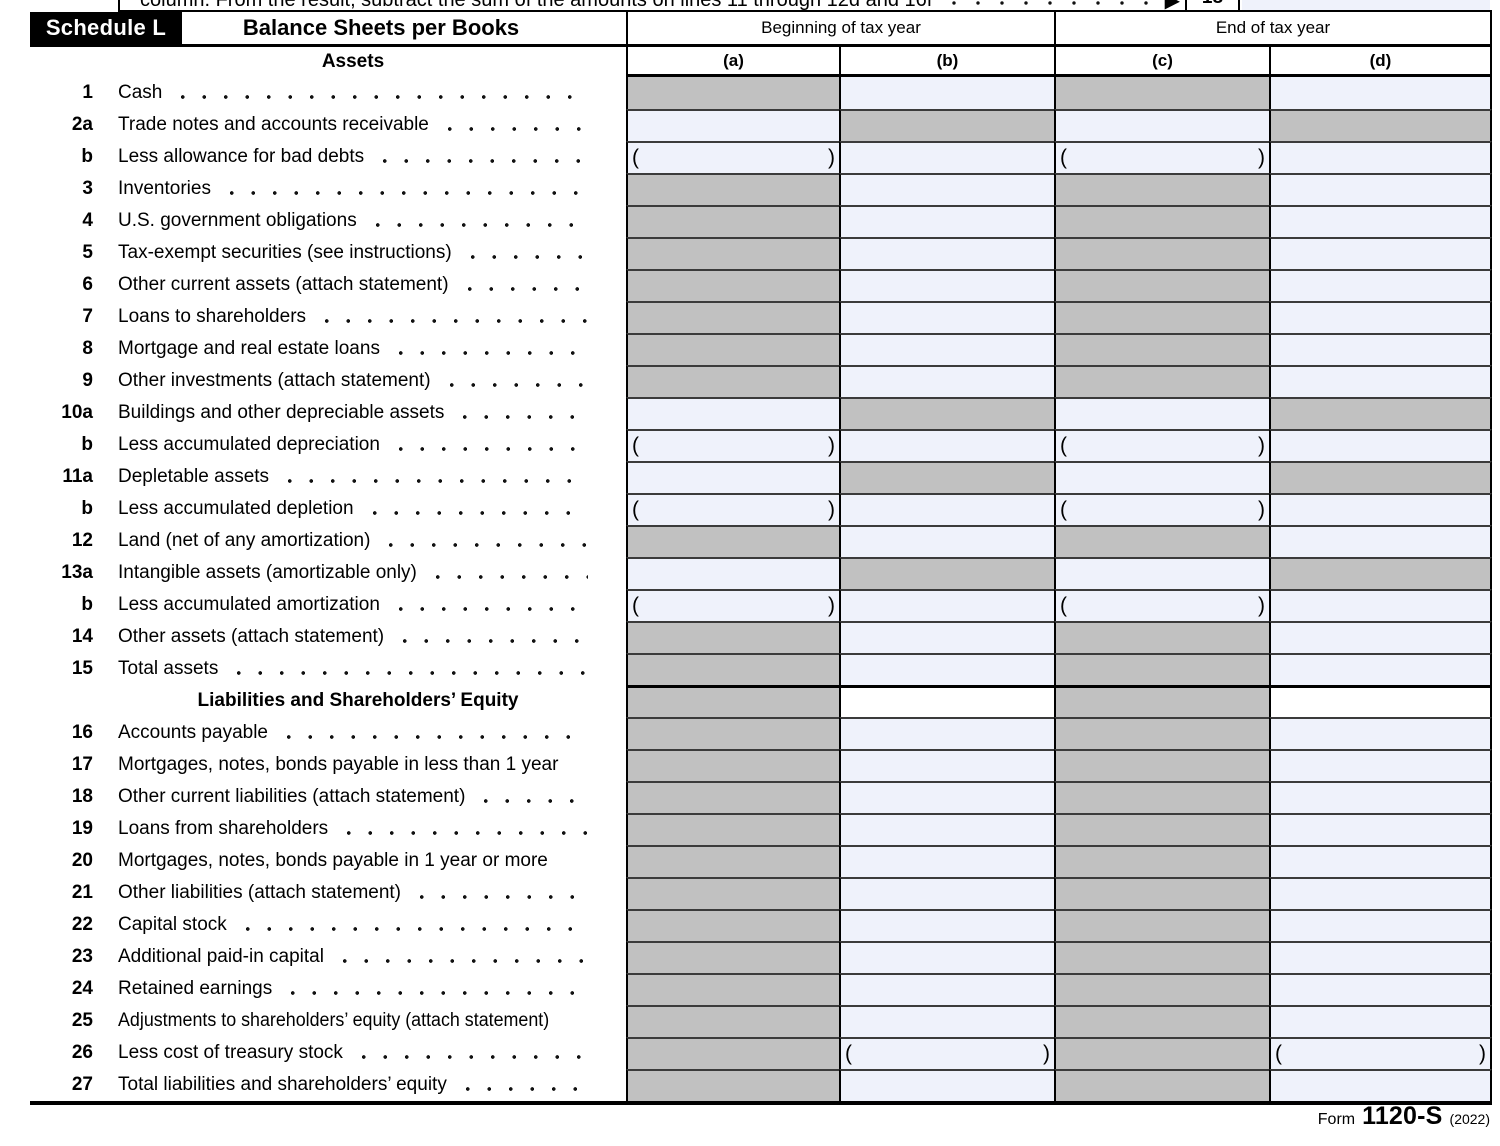  I want to click on cell-b-11a, so click(946, 477).